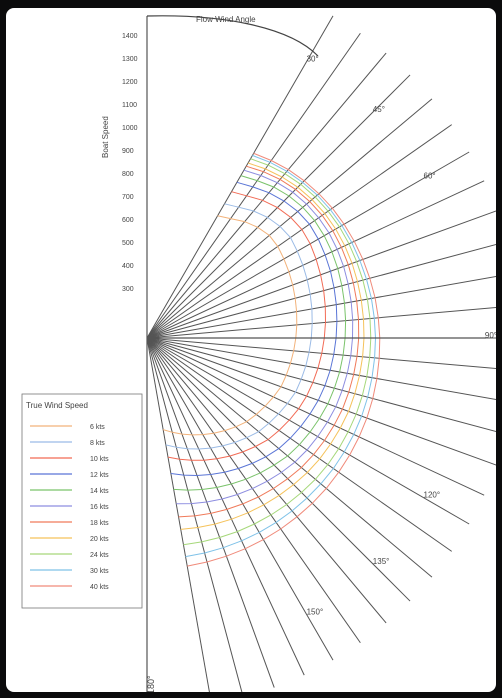  What do you see at coordinates (130, 82) in the screenshot?
I see `y-tick-label: 1200` at bounding box center [130, 82].